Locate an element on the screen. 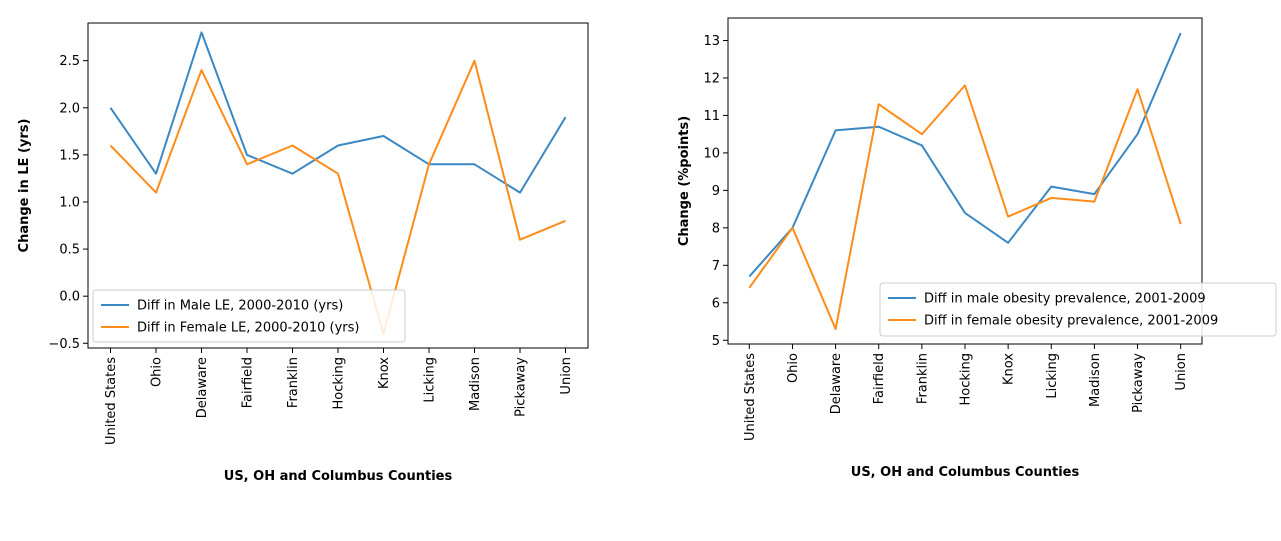 Image resolution: width=1281 pixels, height=541 pixels. y-axis-title: Change in LE (yrs) is located at coordinates (24, 186).